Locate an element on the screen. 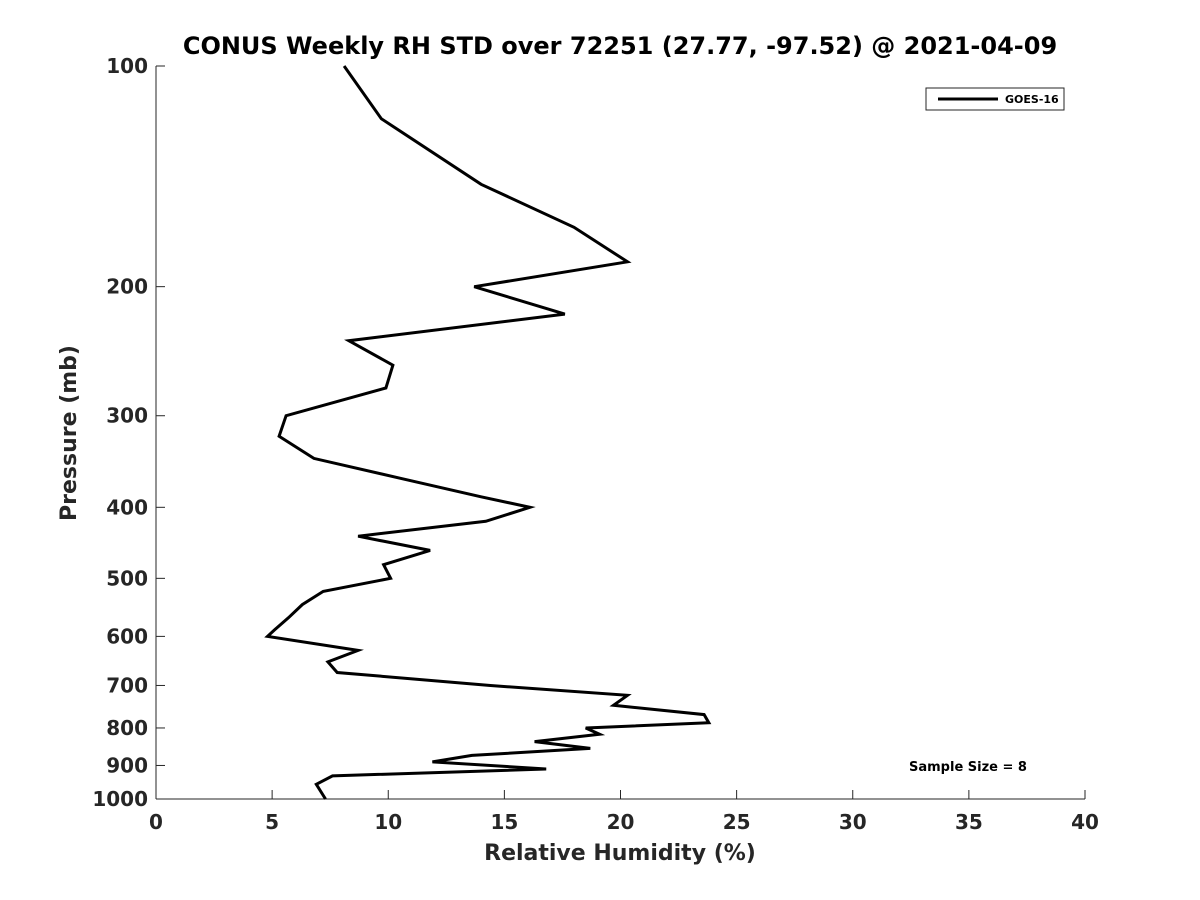  y-tick-label: 300 is located at coordinates (127, 416).